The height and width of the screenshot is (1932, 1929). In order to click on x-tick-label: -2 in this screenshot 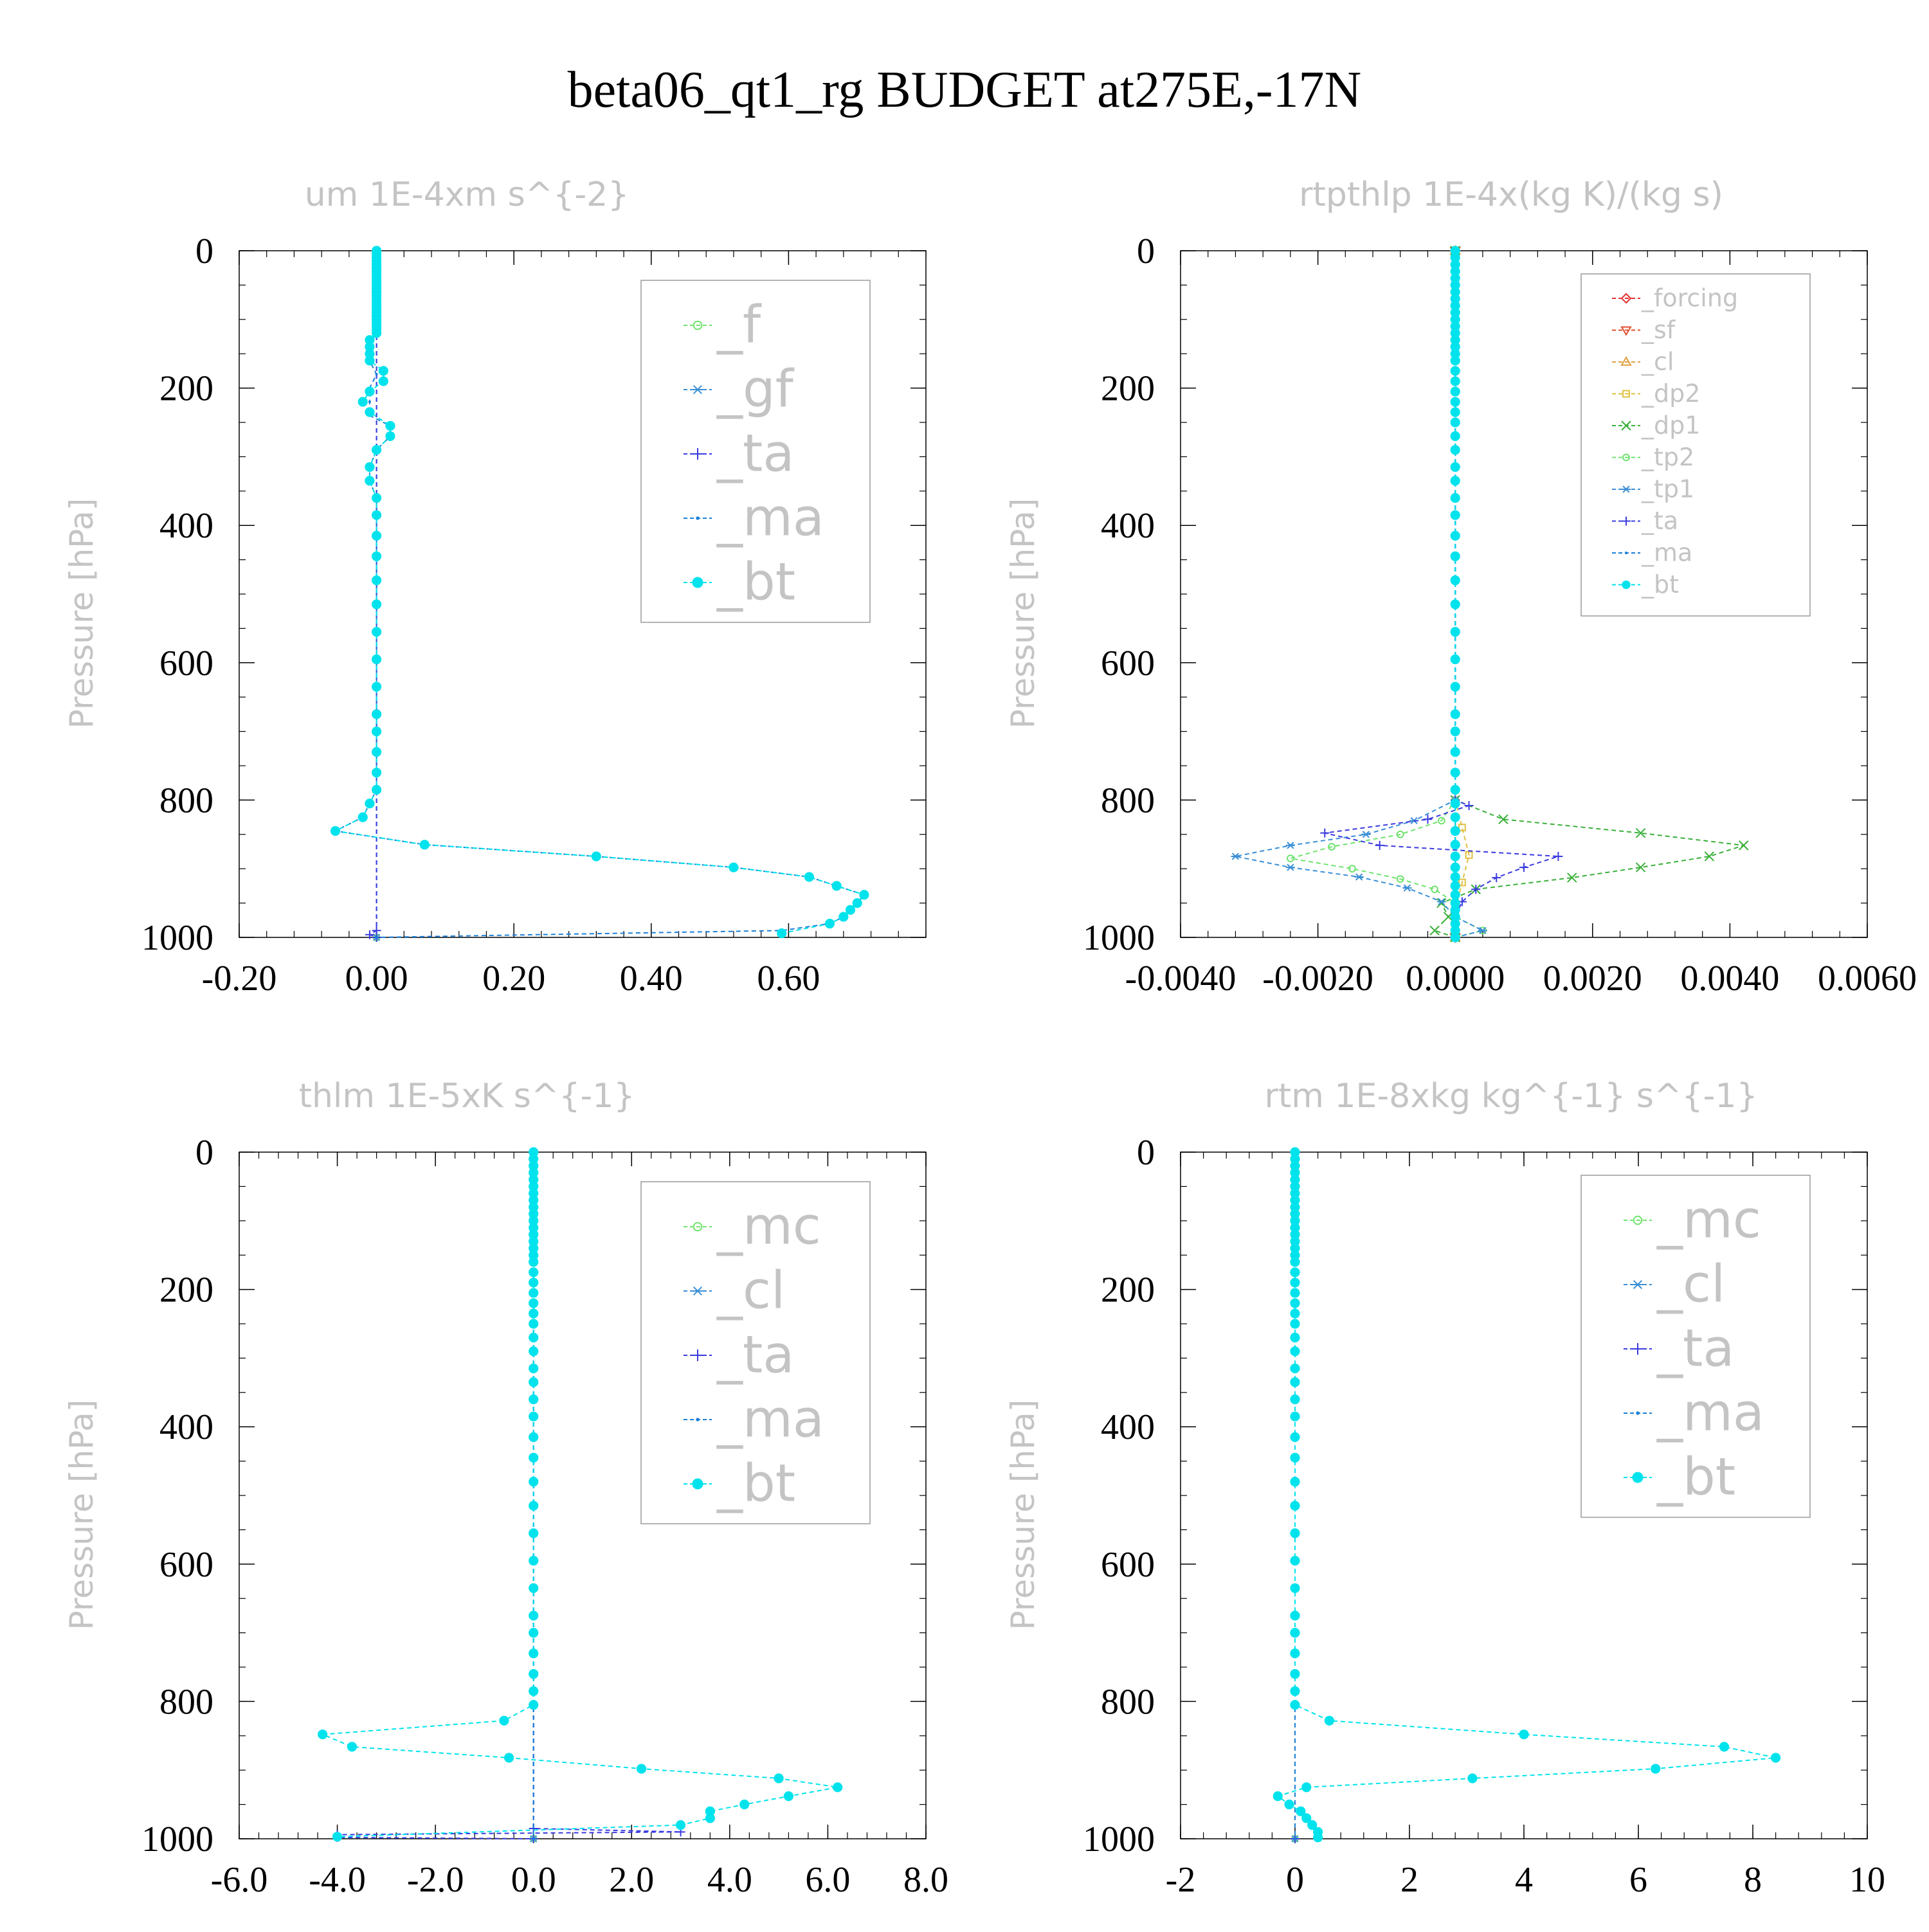, I will do `click(1181, 1880)`.